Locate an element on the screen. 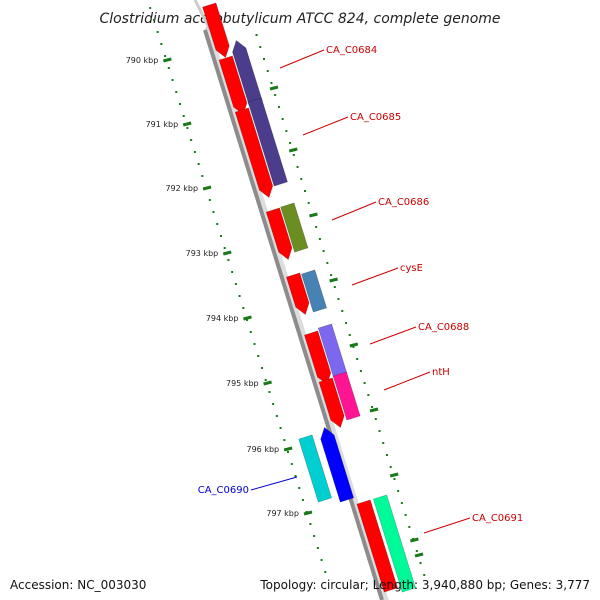 The image size is (600, 600). gene-block-cyse is located at coordinates (314, 291).